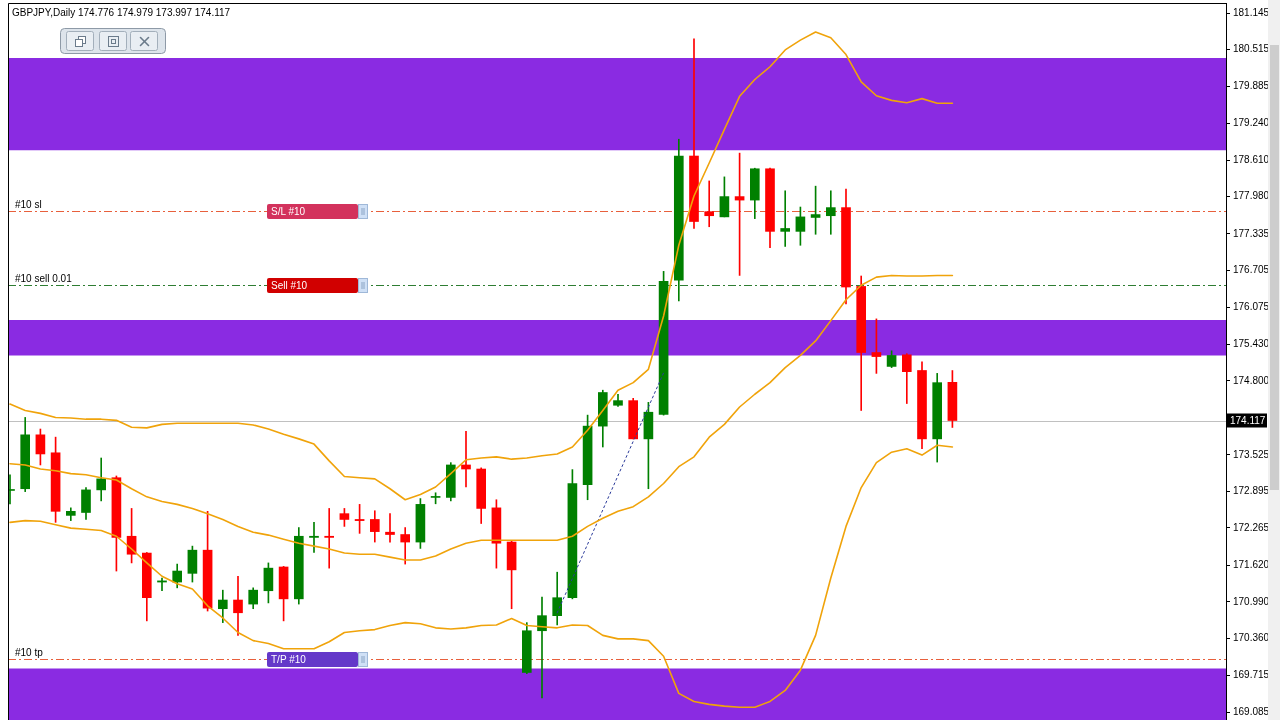 The height and width of the screenshot is (720, 1280). I want to click on y-tick-label: 176.705, so click(1251, 270).